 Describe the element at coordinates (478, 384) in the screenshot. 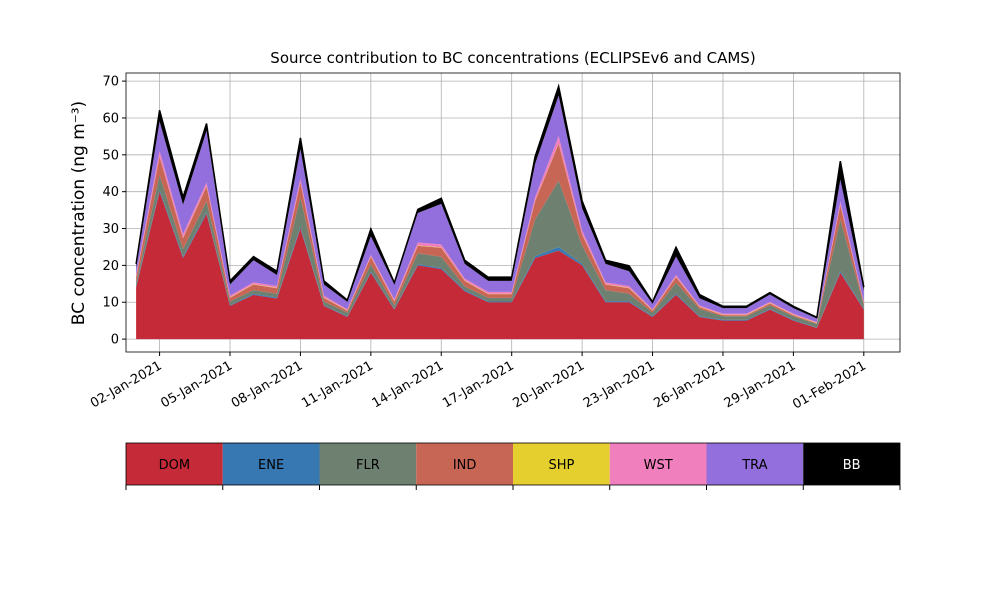

I see `x-tick-label: 17-Jan-2021` at that location.